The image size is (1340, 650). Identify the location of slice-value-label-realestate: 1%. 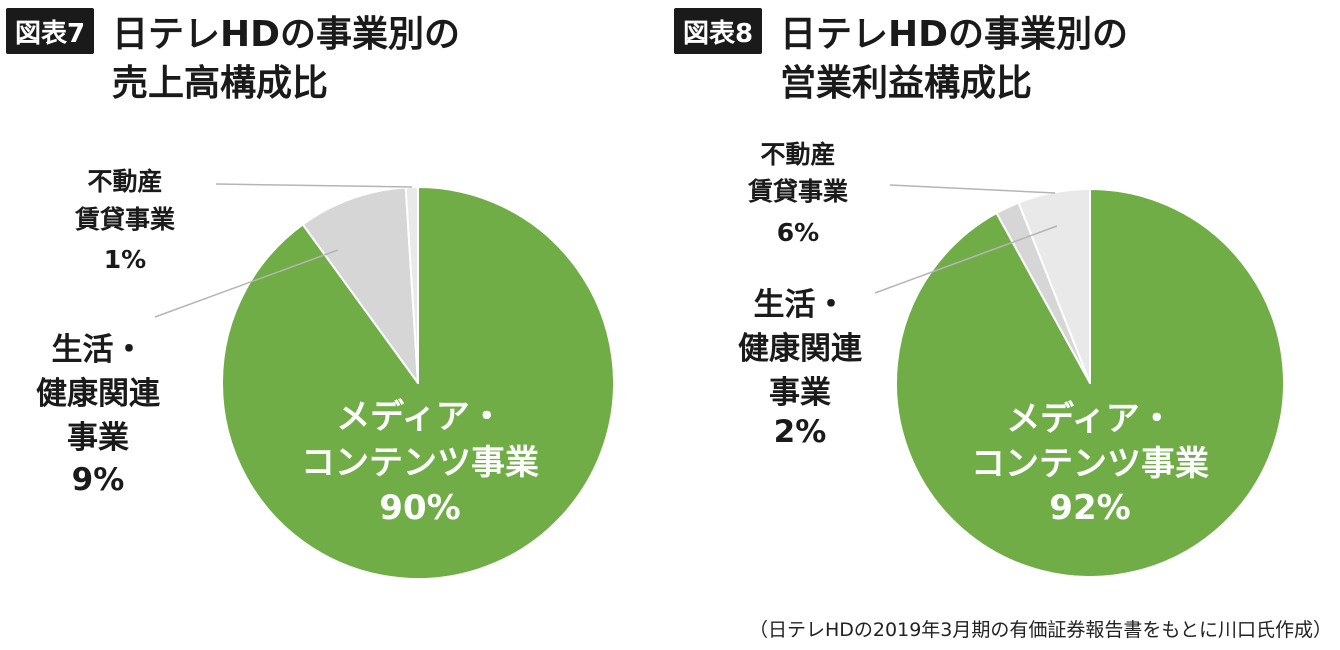
(125, 259).